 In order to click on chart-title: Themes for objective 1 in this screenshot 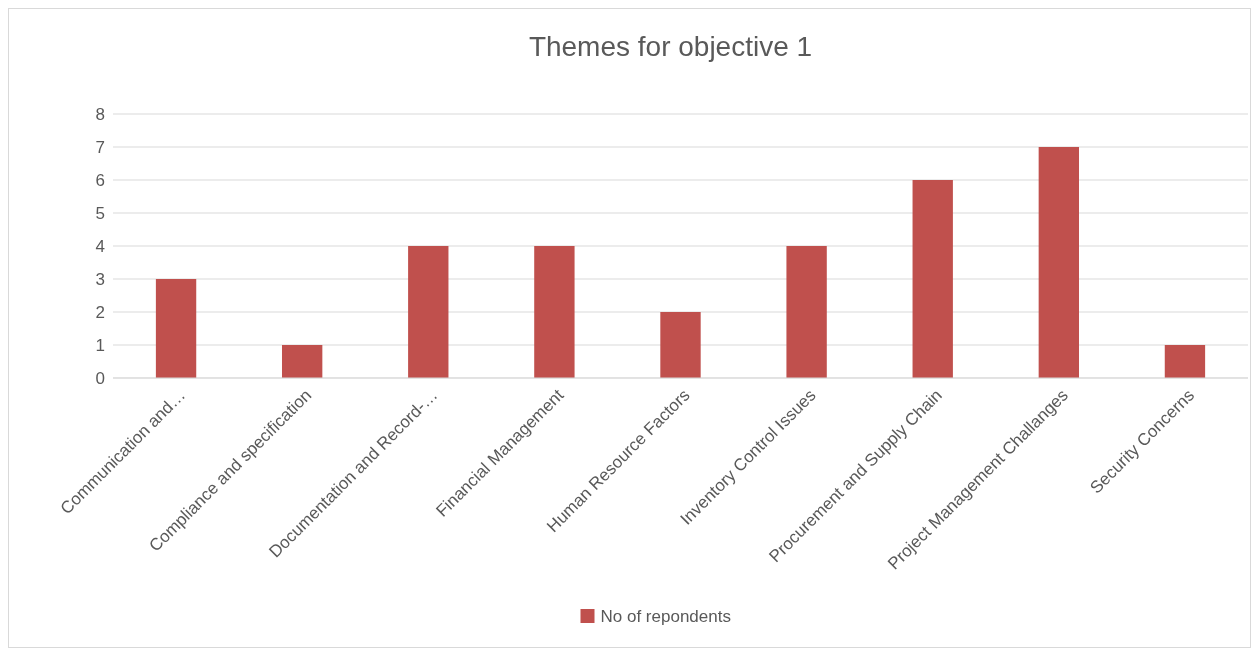, I will do `click(670, 46)`.